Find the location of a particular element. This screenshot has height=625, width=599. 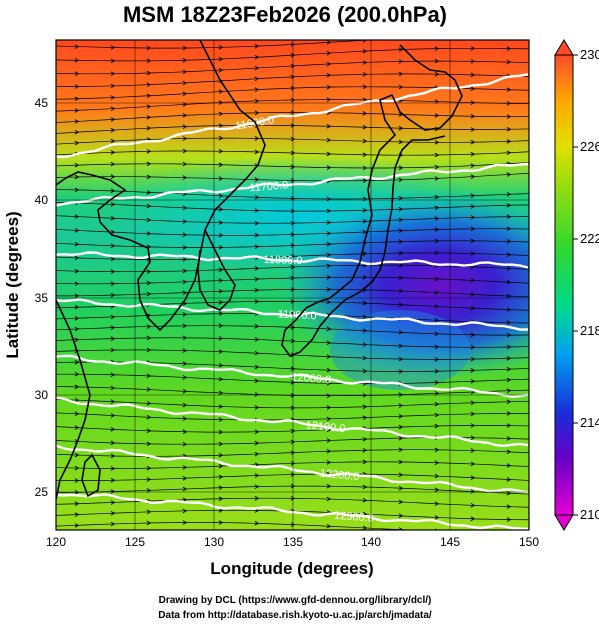

contour-label: 12200.0 is located at coordinates (339, 475).